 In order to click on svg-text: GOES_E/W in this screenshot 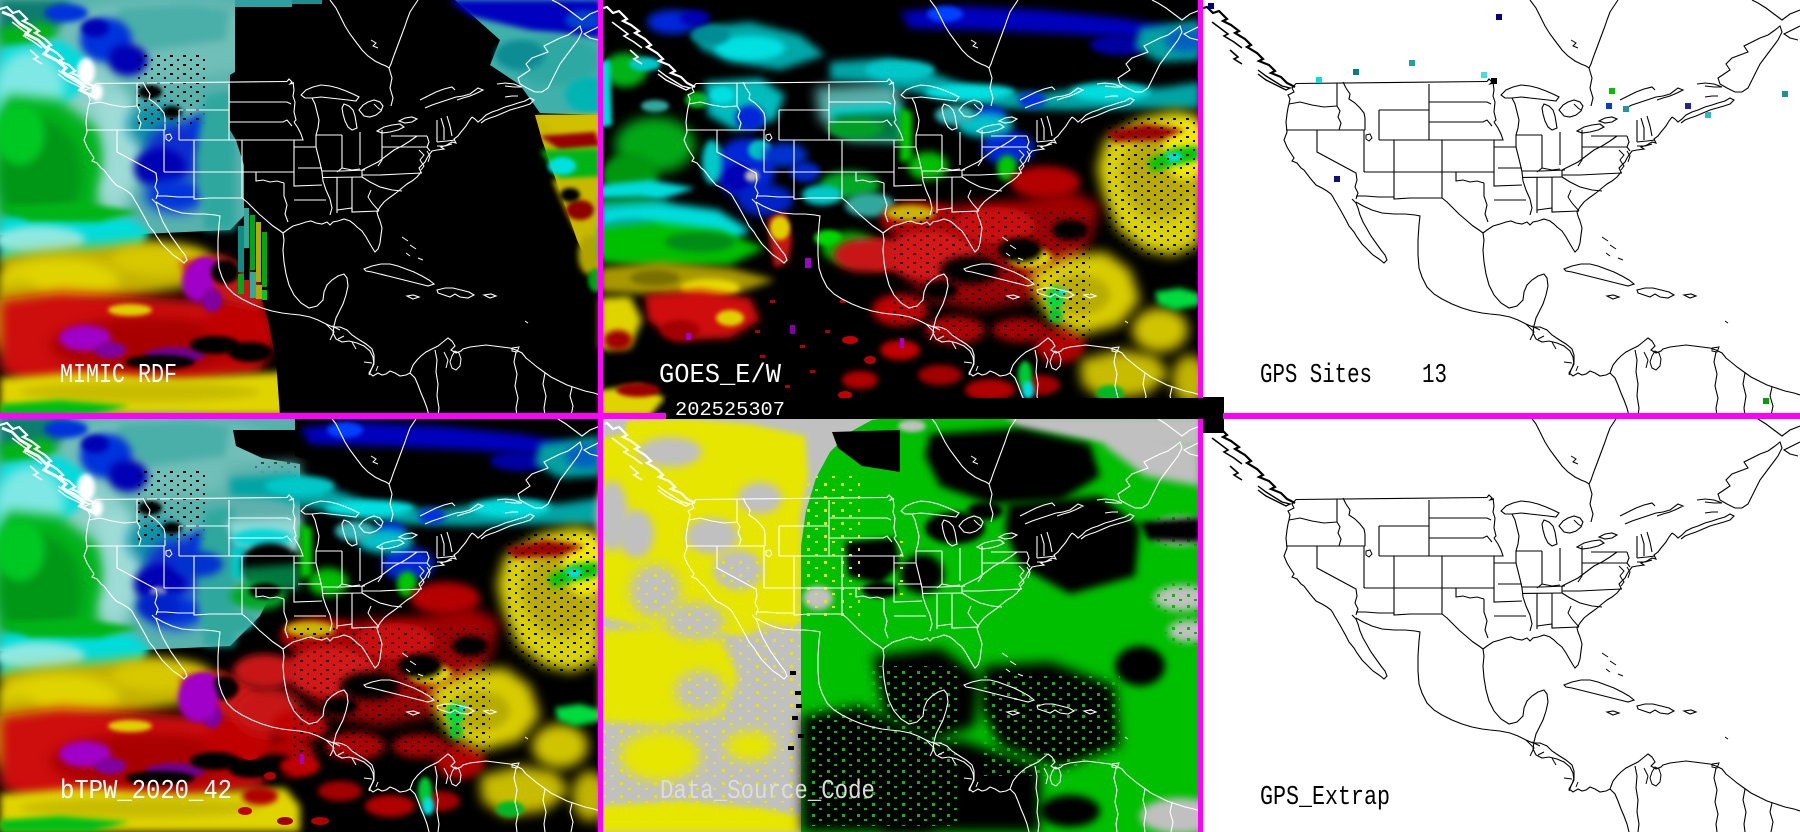, I will do `click(720, 376)`.